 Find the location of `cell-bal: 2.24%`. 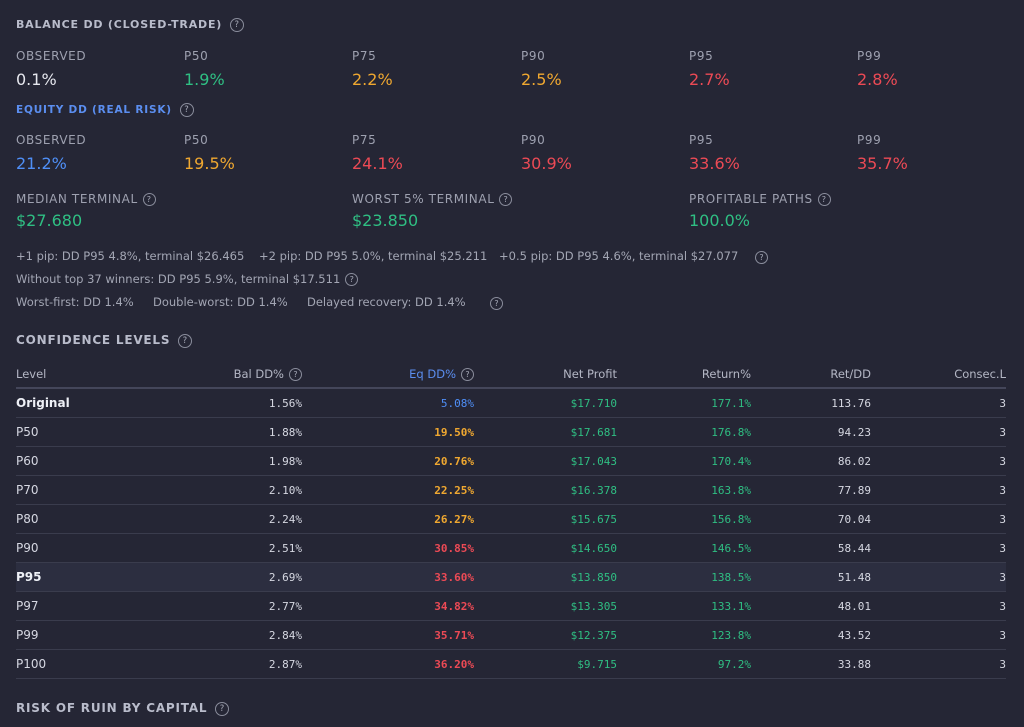

cell-bal: 2.24% is located at coordinates (204, 519).